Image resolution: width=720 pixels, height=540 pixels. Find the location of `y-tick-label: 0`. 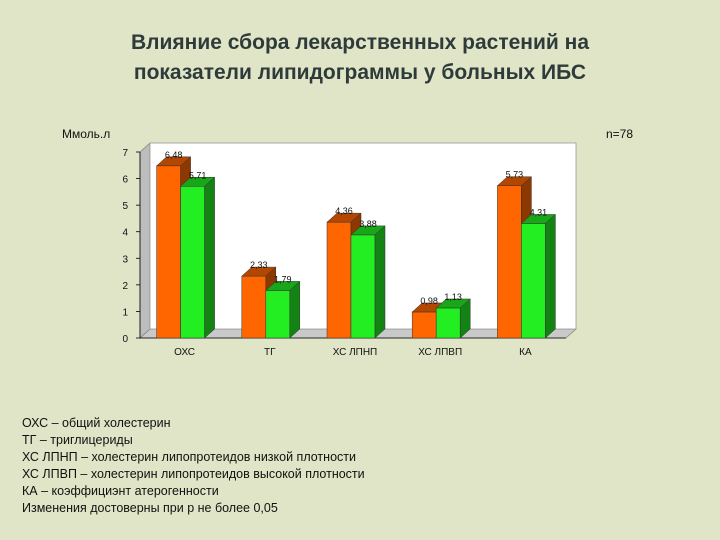

y-tick-label: 0 is located at coordinates (125, 339).